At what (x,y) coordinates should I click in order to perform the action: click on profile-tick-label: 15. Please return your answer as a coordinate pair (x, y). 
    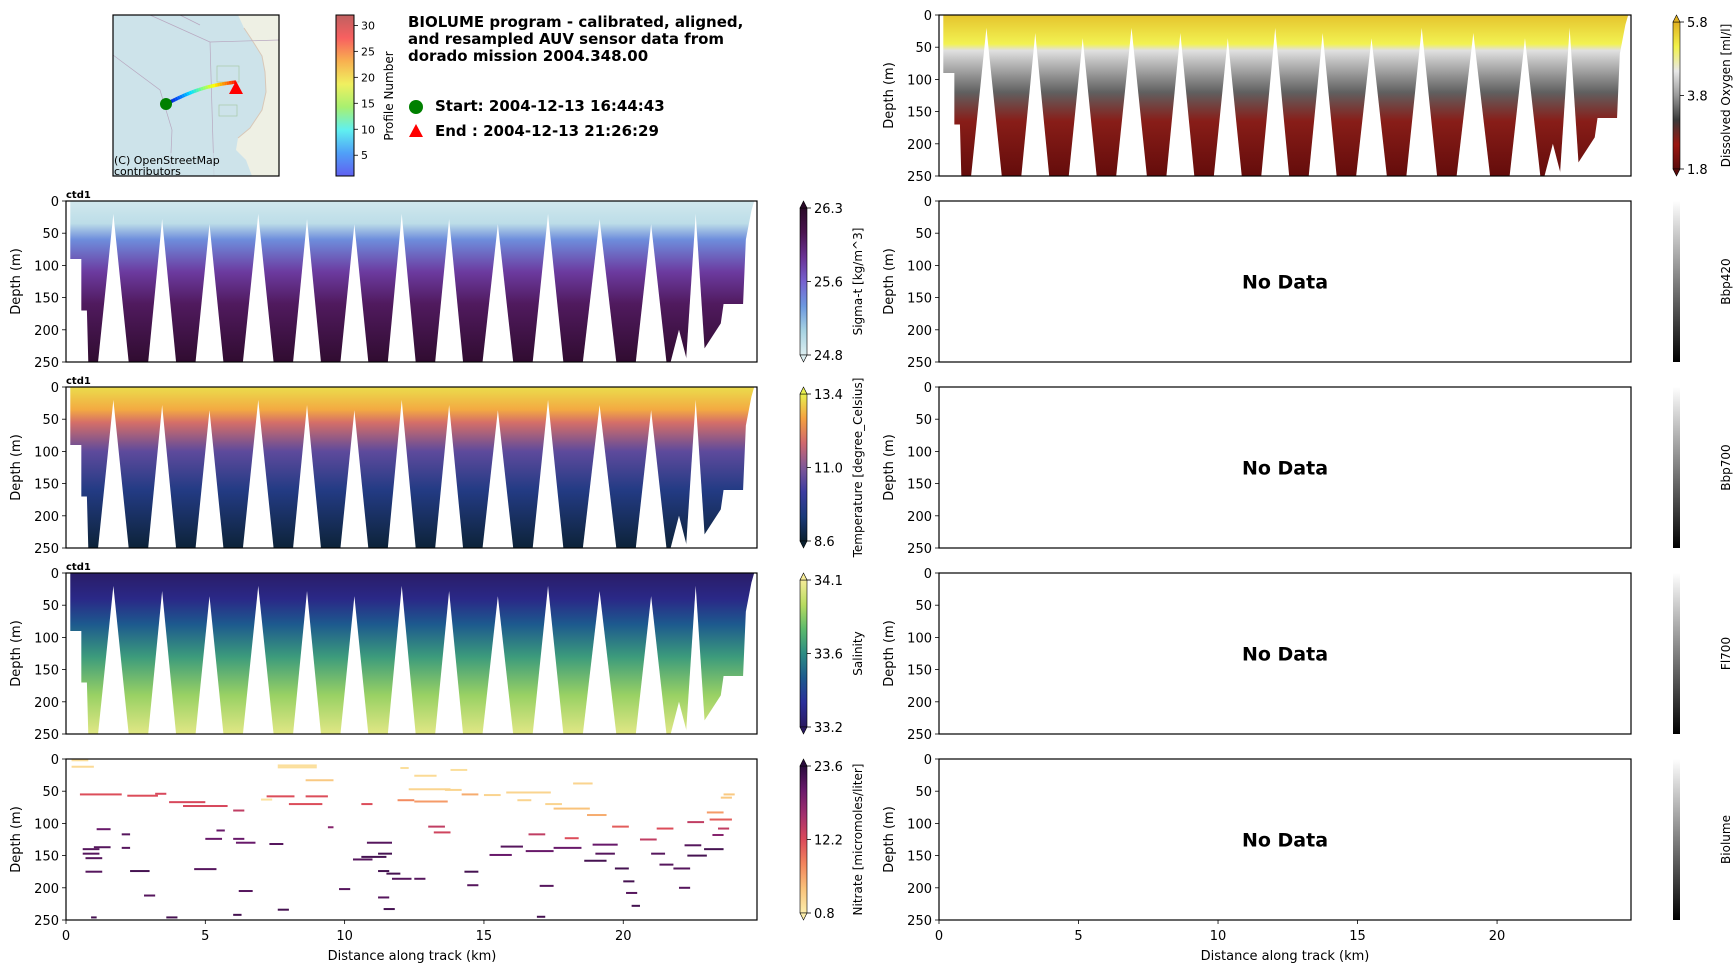
    Looking at the image, I should click on (368, 103).